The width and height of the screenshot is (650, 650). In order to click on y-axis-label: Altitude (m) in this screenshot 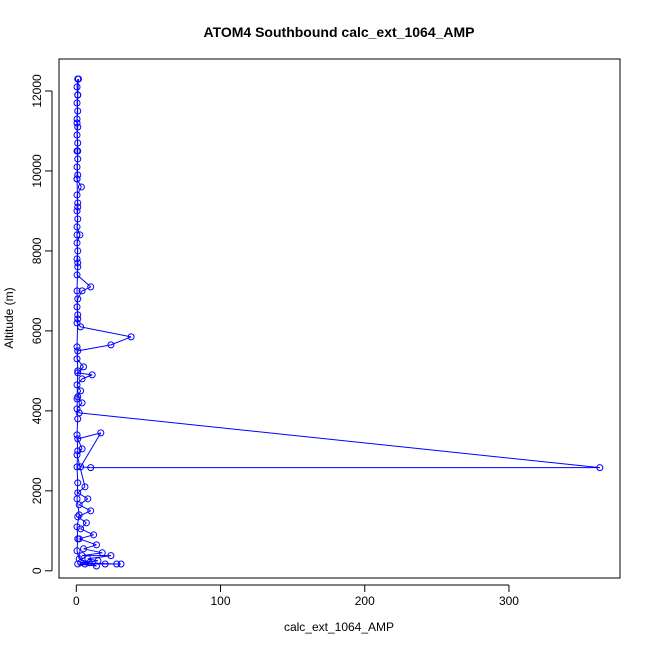, I will do `click(9, 317)`.